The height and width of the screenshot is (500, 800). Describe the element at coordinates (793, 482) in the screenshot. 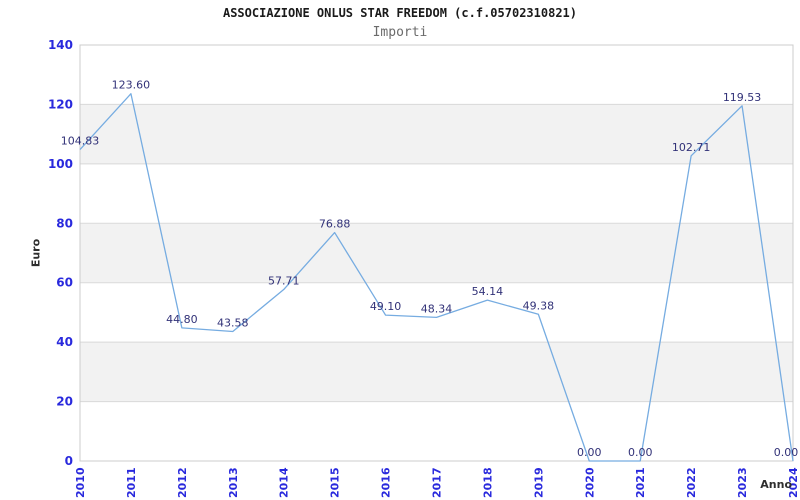

I see `x-tick-label: 2024` at that location.